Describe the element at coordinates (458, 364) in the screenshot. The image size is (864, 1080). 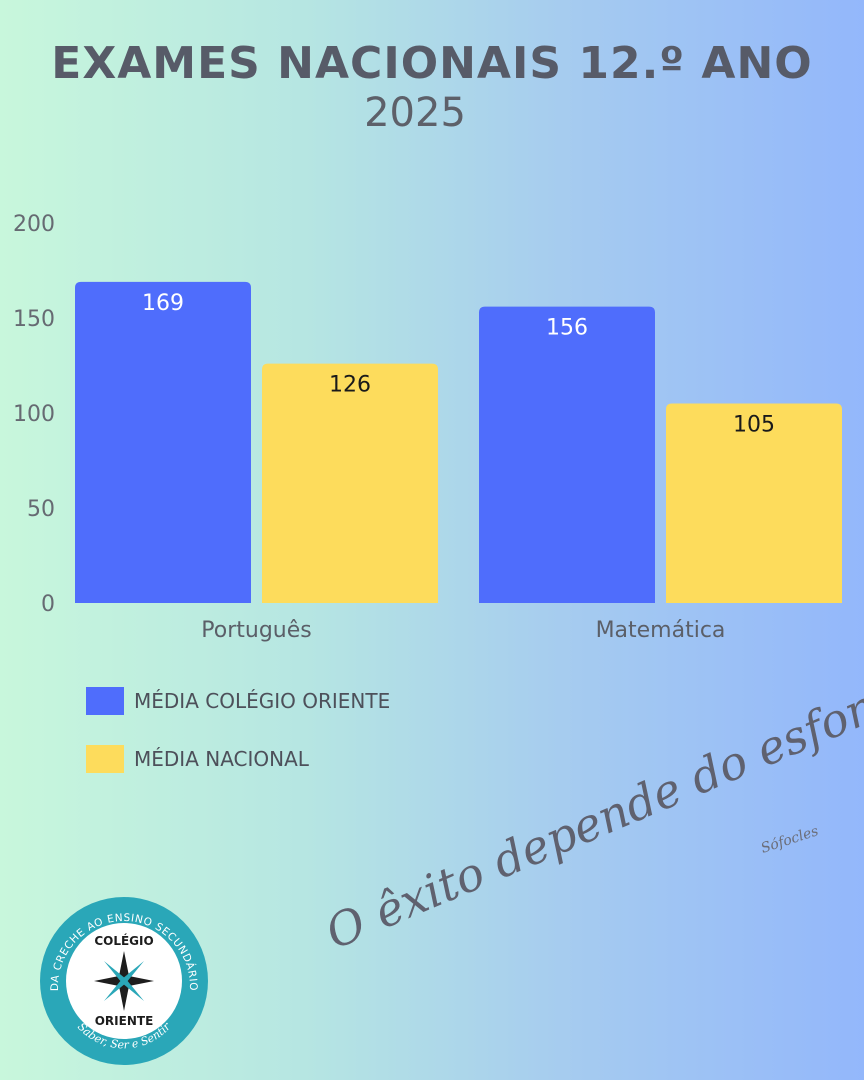
I see `data-labels: 169 126 156 105` at that location.